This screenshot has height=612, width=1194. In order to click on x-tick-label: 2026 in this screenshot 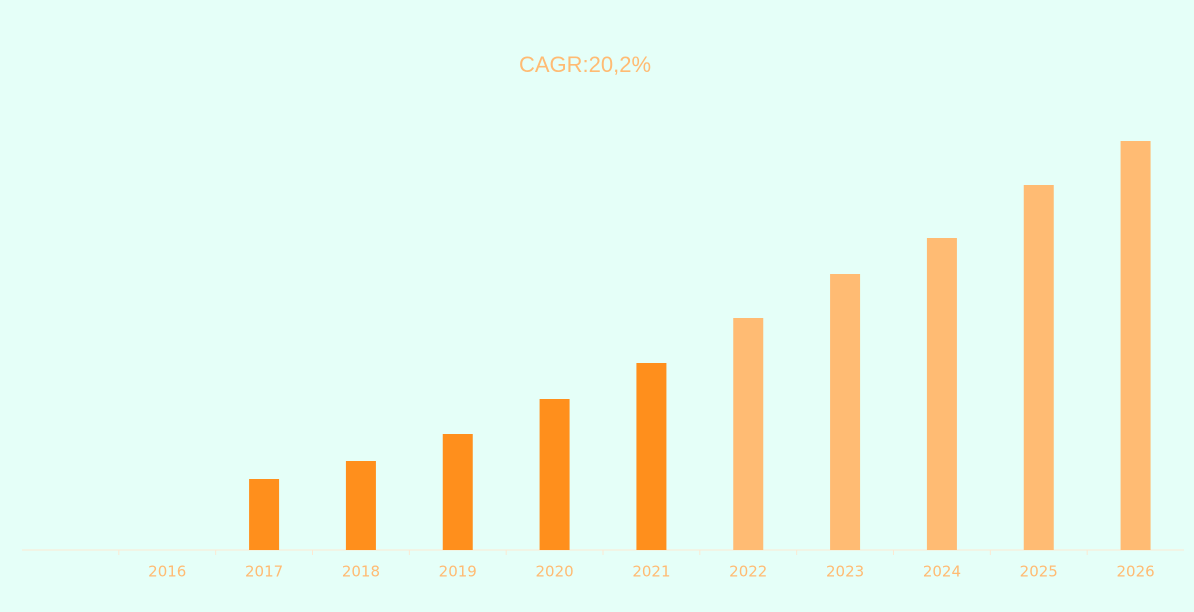, I will do `click(1135, 572)`.